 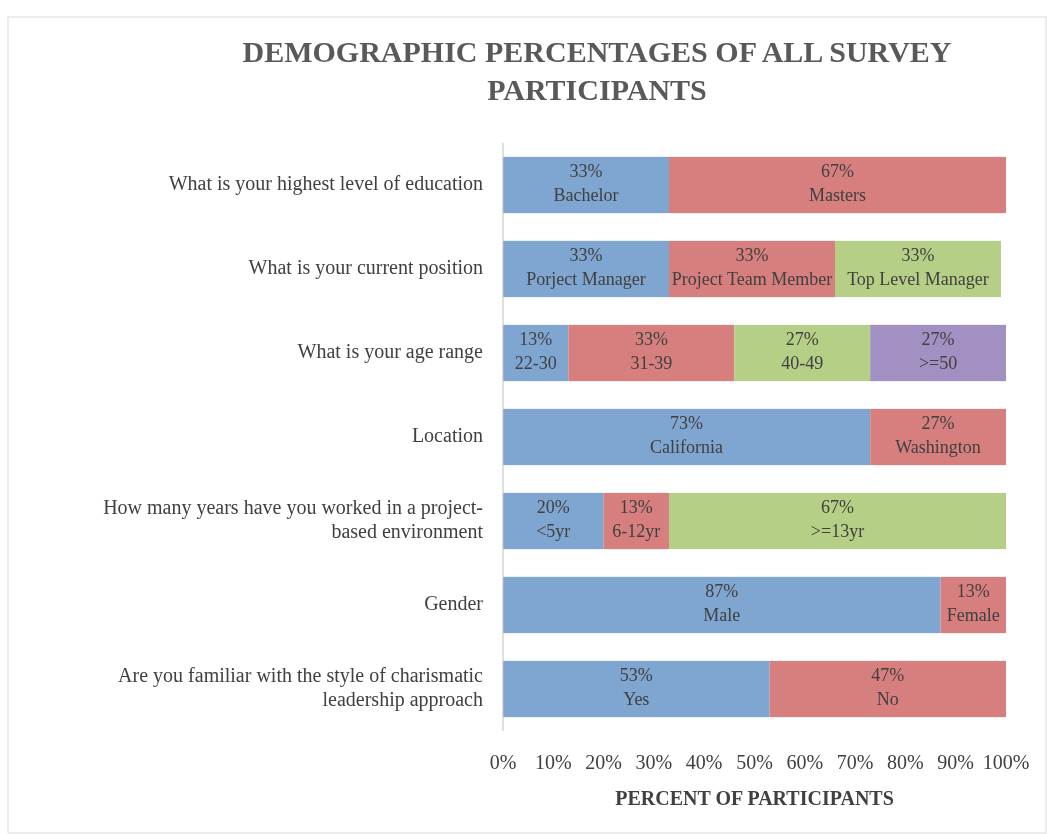 I want to click on data-label: 47% No, so click(x=888, y=687).